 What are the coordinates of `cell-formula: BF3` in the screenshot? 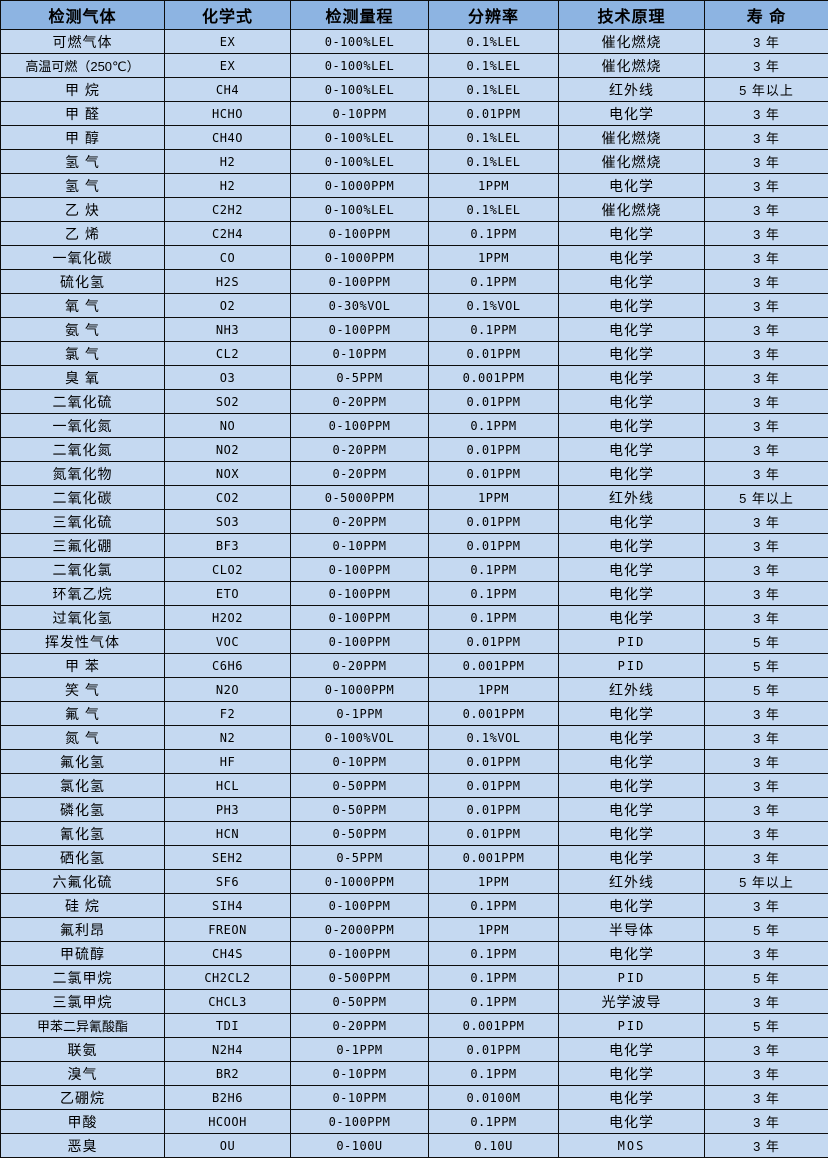 It's located at (228, 546).